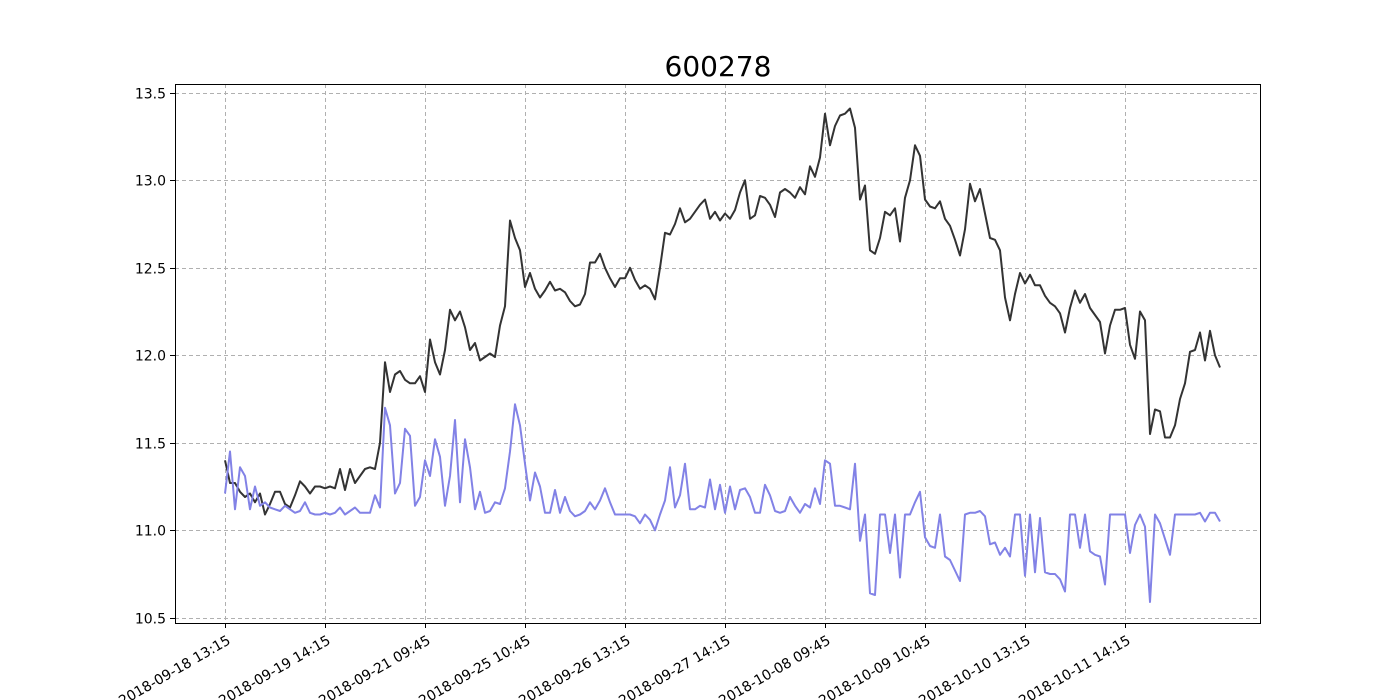 Image resolution: width=1400 pixels, height=700 pixels. What do you see at coordinates (150, 532) in the screenshot?
I see `y-tick-label: 11.0` at bounding box center [150, 532].